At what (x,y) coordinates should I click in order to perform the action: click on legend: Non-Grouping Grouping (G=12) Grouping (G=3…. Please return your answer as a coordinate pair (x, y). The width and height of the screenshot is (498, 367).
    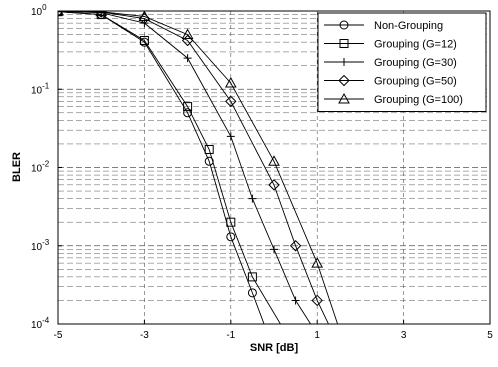
    Looking at the image, I should click on (402, 62).